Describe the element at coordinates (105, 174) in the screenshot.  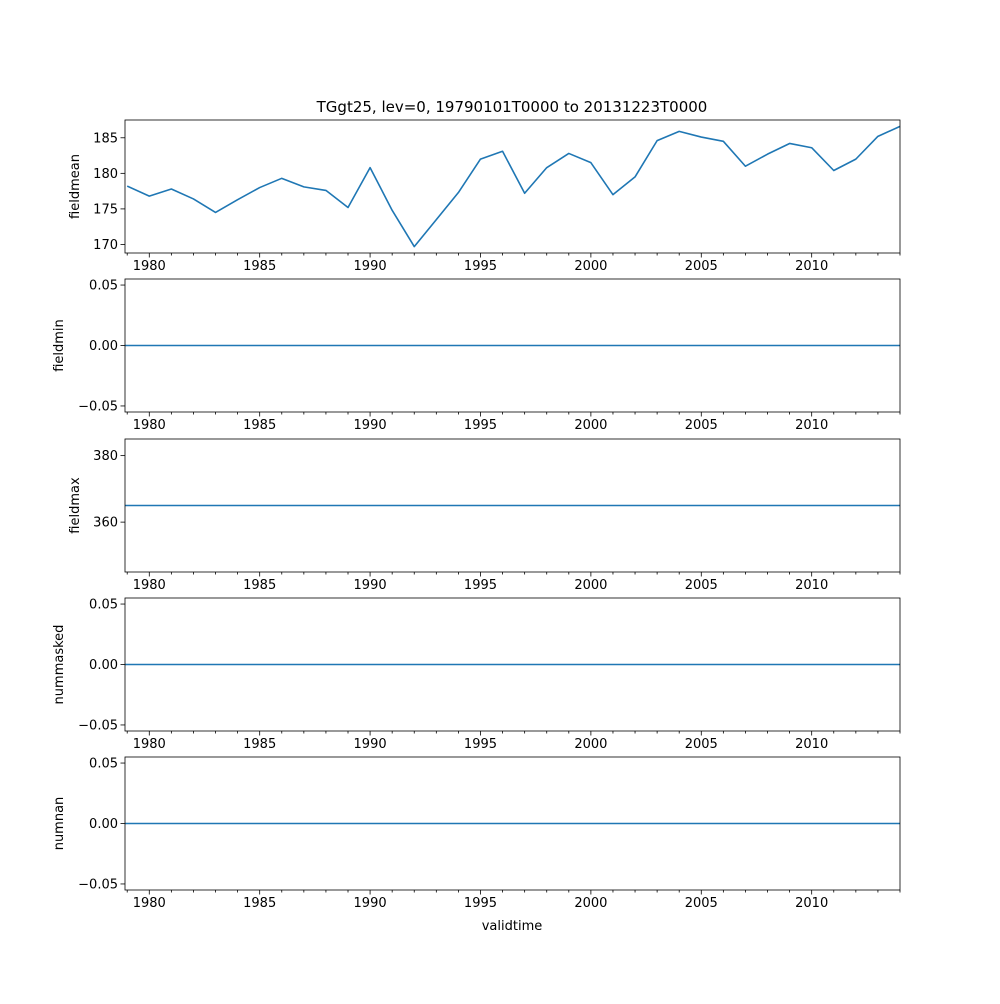
I see `fieldmean-y-tick-label: 180` at that location.